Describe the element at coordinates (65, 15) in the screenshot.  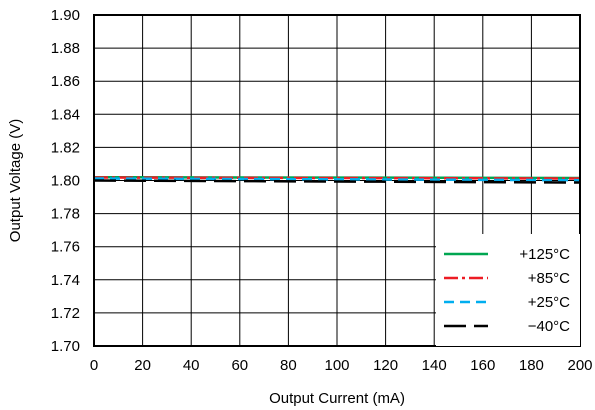
I see `y-tick-label: 1.90` at that location.